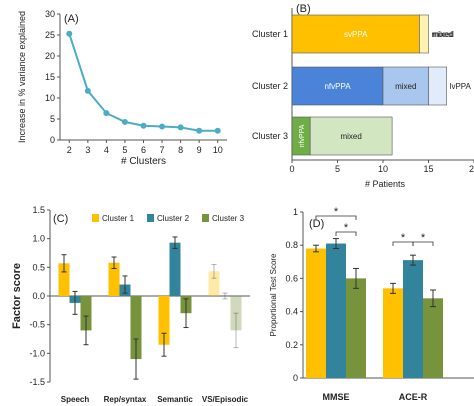  Describe the element at coordinates (291, 312) in the screenshot. I see `panel-d-y-tick-label: 0.4` at that location.